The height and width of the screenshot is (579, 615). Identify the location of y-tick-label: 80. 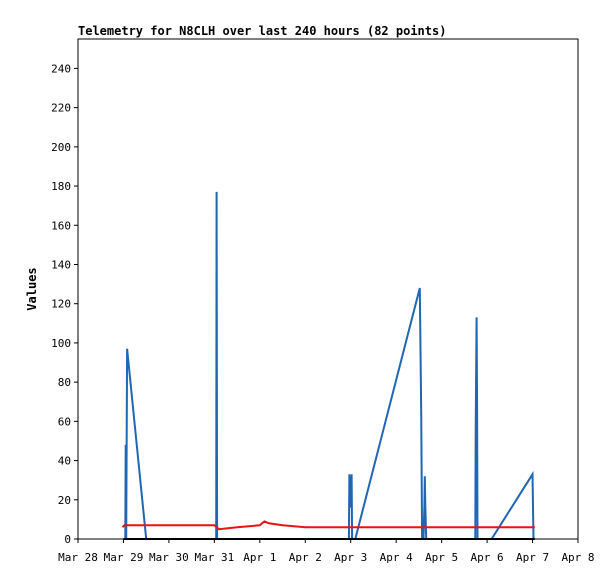
(64, 382).